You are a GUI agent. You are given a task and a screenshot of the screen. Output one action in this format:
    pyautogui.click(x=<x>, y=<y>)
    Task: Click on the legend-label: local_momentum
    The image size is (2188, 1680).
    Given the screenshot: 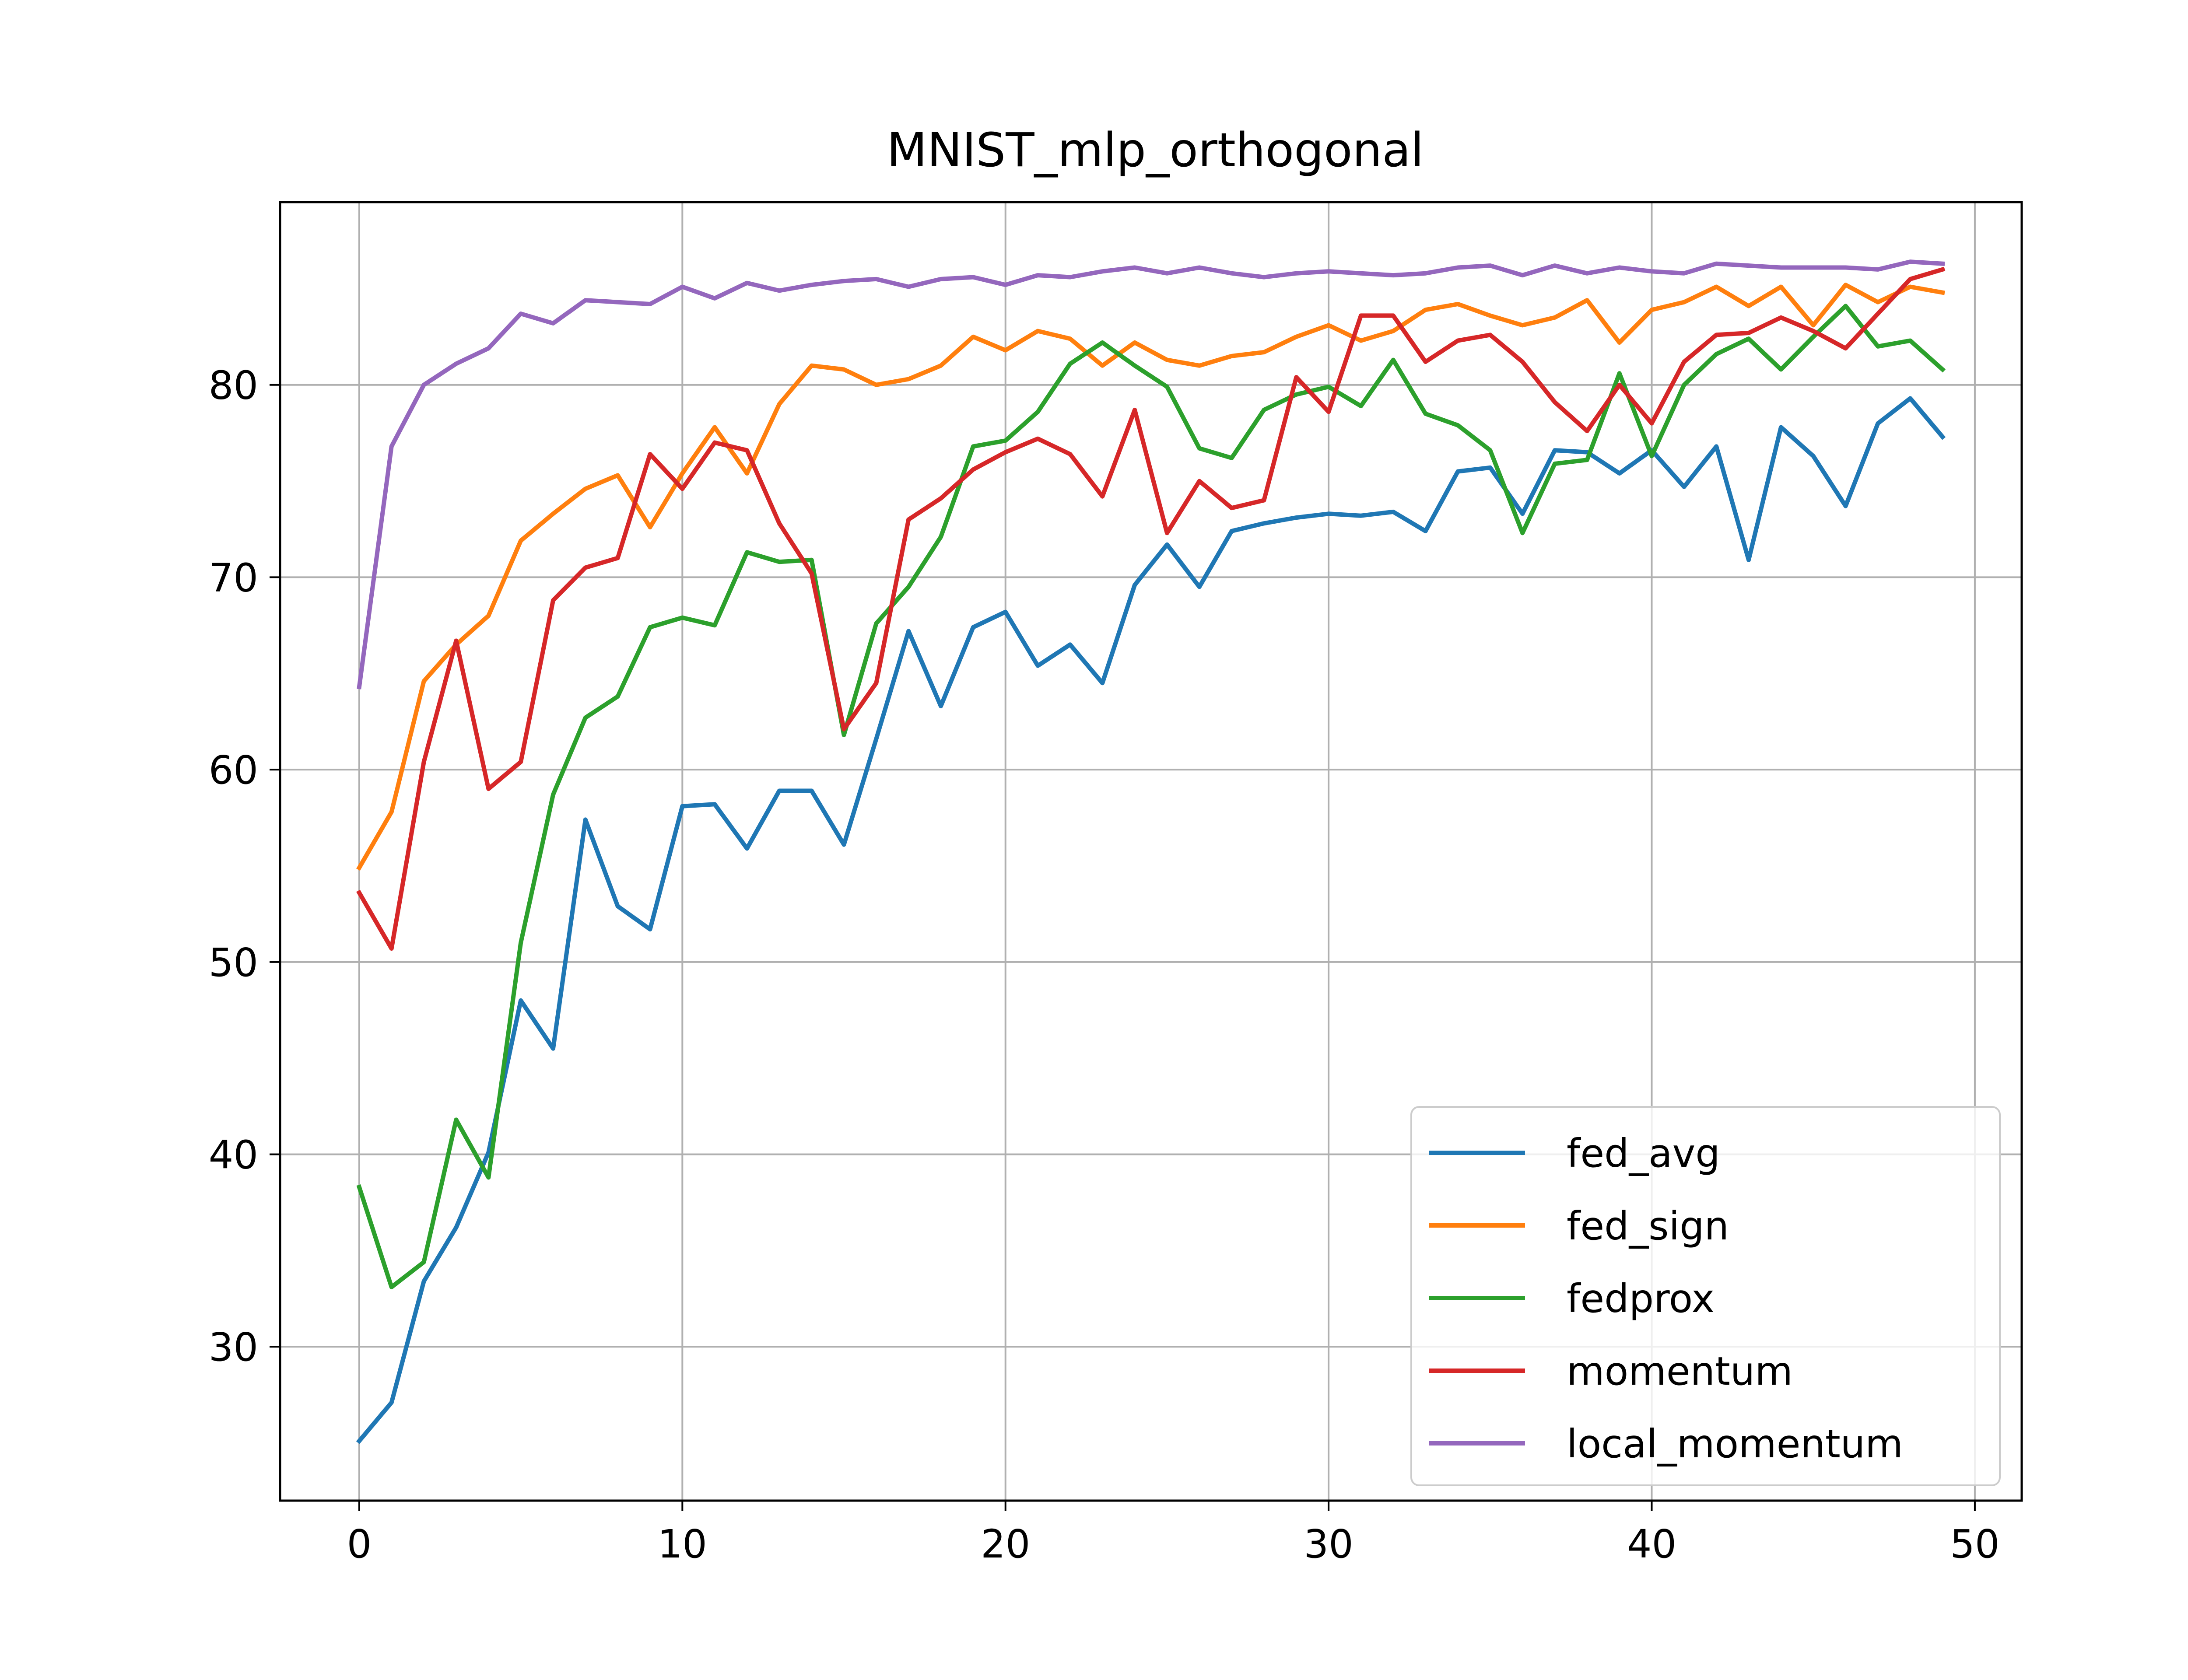 What is the action you would take?
    pyautogui.click(x=1735, y=1443)
    